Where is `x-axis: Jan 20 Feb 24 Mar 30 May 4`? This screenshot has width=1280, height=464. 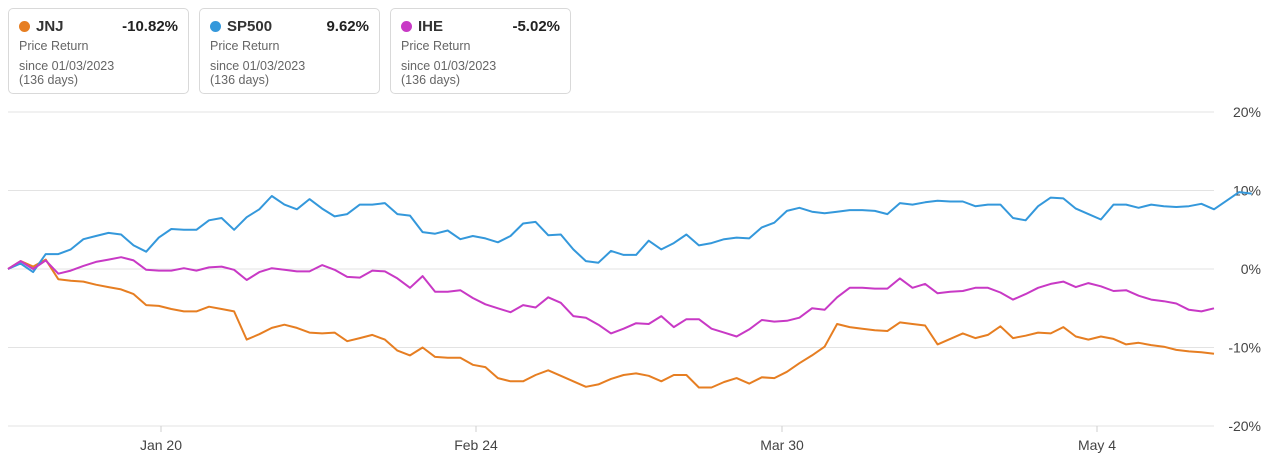
x-axis: Jan 20 Feb 24 Mar 30 May 4 is located at coordinates (628, 439).